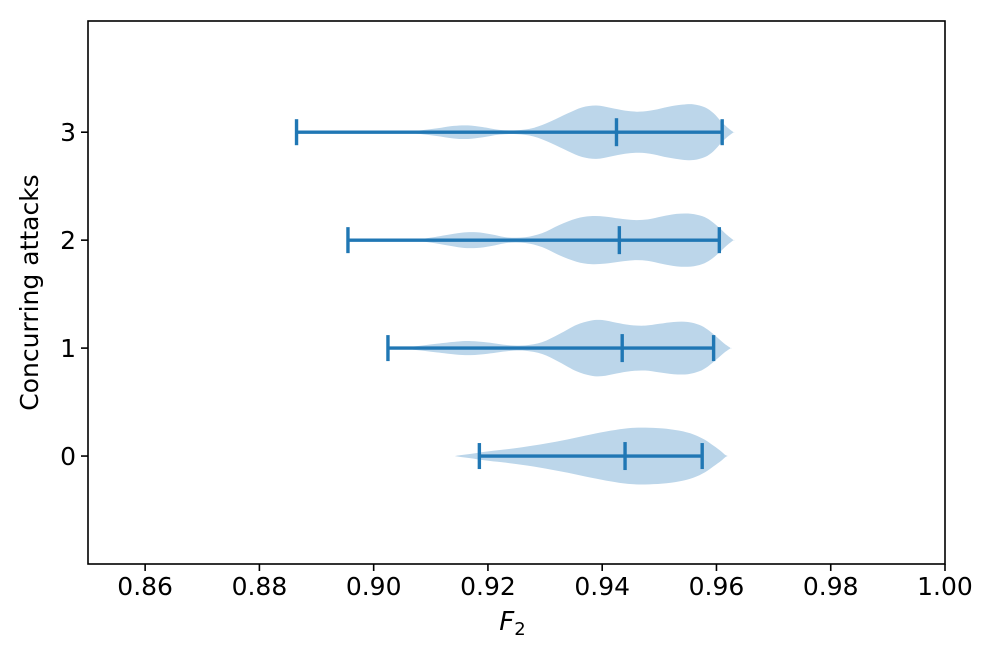 Image resolution: width=996 pixels, height=664 pixels. What do you see at coordinates (68, 348) in the screenshot?
I see `y-tick-label: 1` at bounding box center [68, 348].